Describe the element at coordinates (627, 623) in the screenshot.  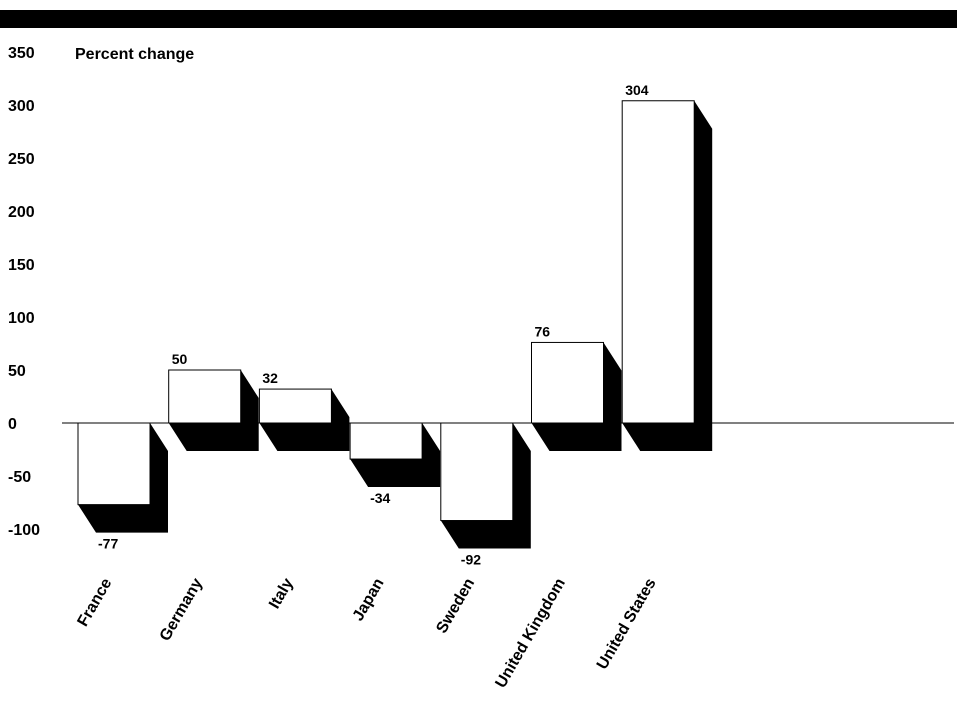
I see `category-label: United States` at that location.